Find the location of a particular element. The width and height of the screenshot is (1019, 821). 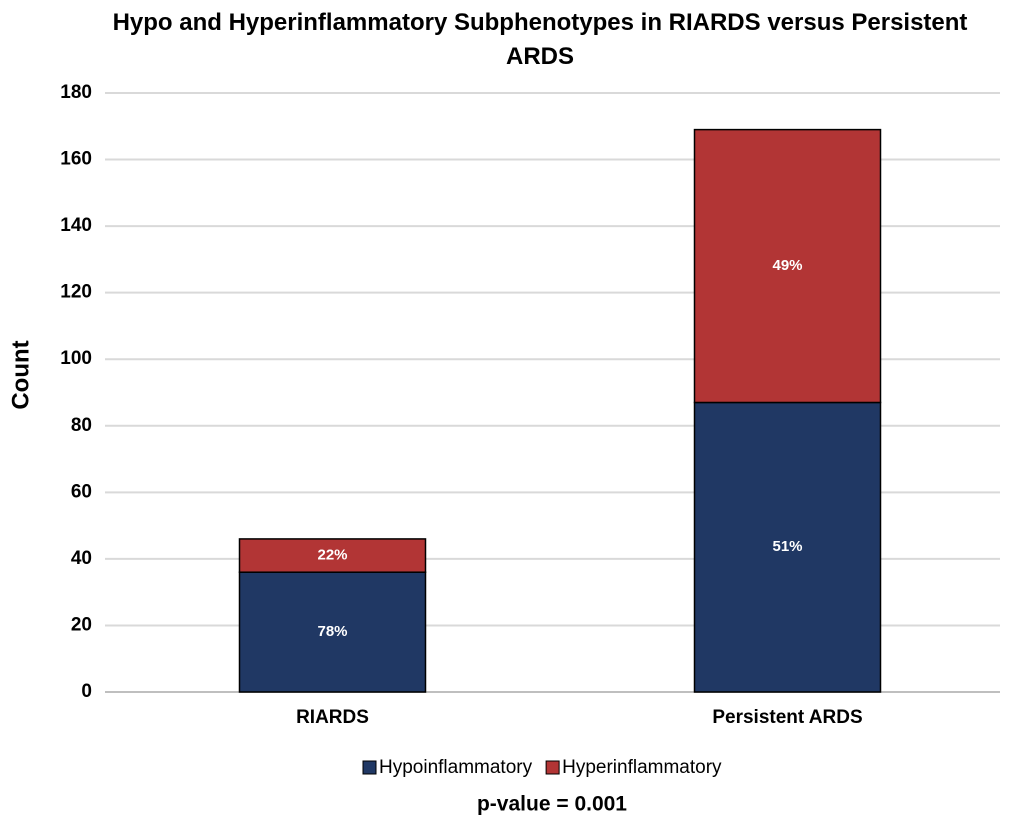

y-tick-label: 80 is located at coordinates (81, 425).